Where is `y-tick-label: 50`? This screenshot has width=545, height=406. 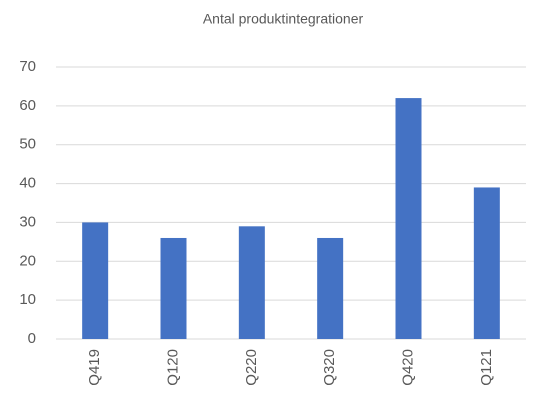 y-tick-label: 50 is located at coordinates (27, 144).